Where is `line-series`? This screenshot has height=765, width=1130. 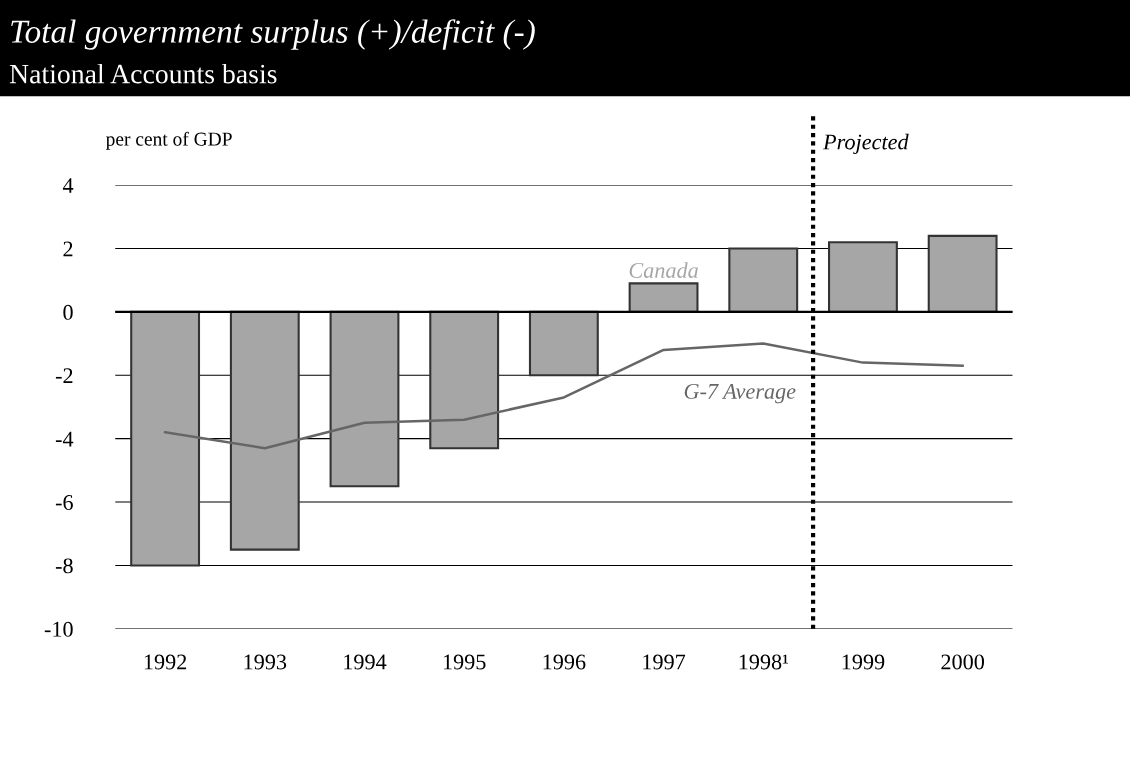 line-series is located at coordinates (563, 396).